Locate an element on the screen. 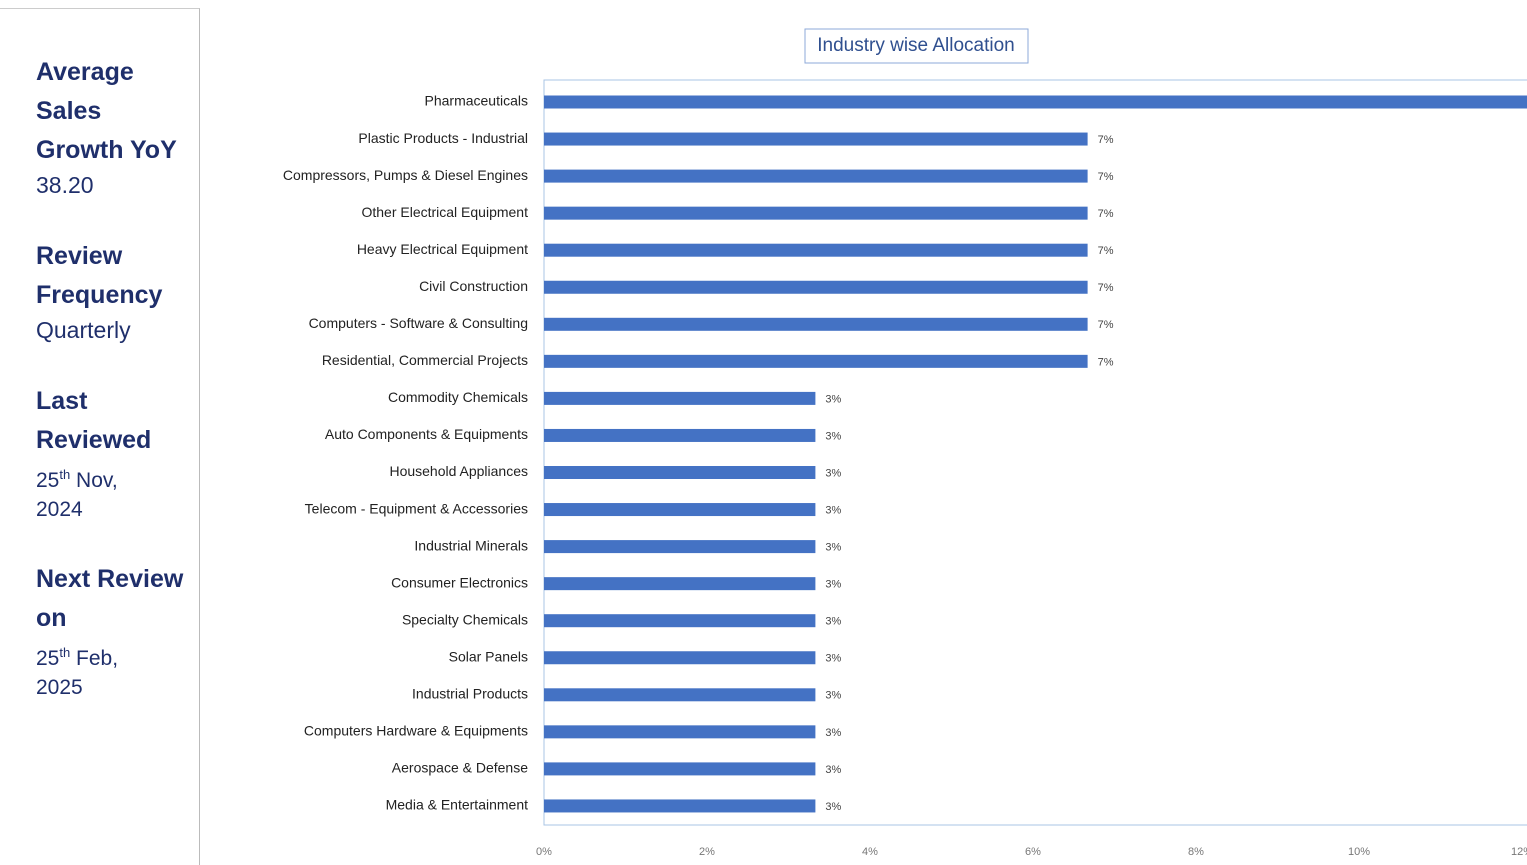 The image size is (1527, 865). category-label: Other Electrical Equipment is located at coordinates (444, 212).